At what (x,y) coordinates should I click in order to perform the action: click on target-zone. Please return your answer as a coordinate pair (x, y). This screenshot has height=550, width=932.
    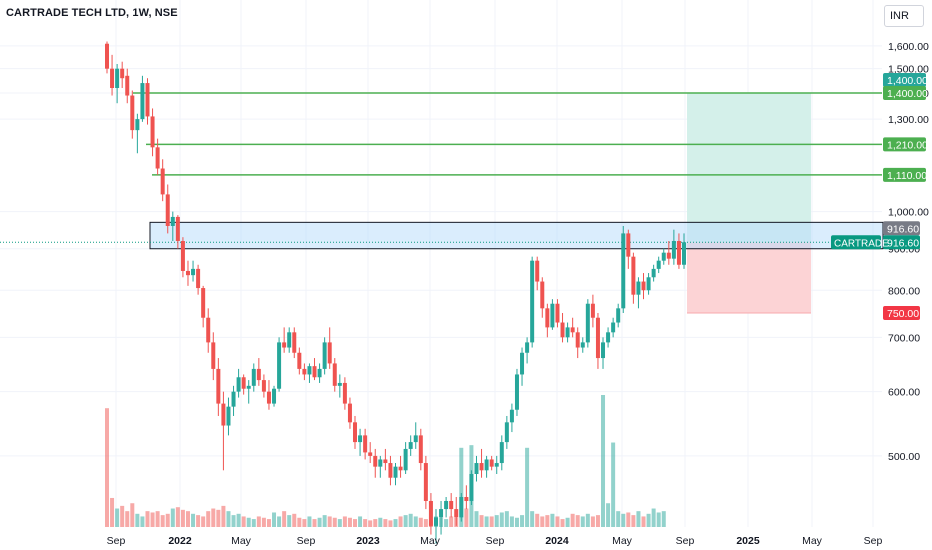
    Looking at the image, I should click on (749, 168).